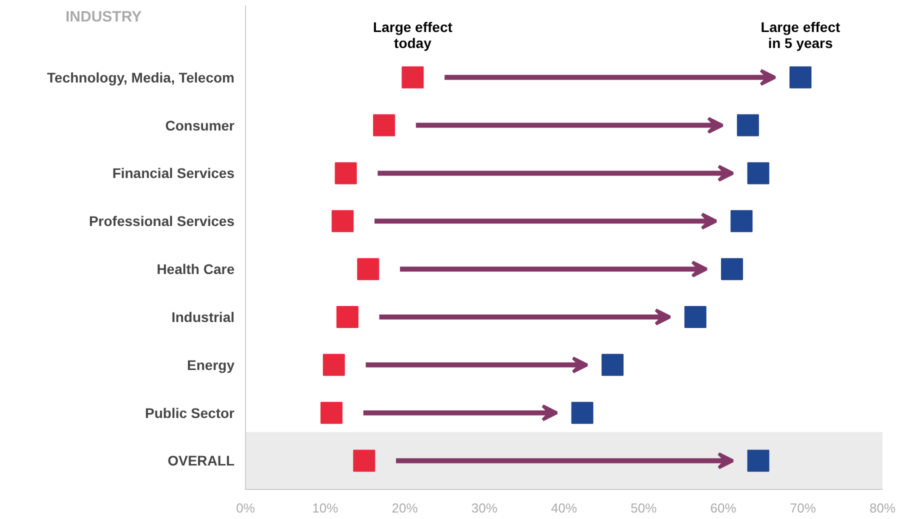 Image resolution: width=897 pixels, height=519 pixels. Describe the element at coordinates (190, 412) in the screenshot. I see `y-tick-label: Public Sector` at that location.